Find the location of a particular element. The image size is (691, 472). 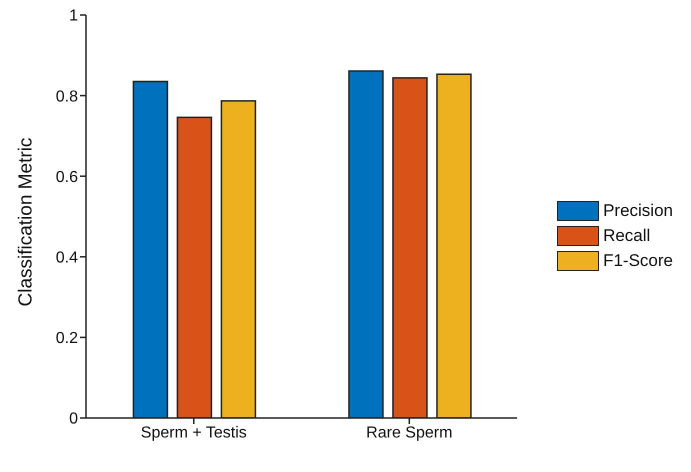

legend-label: Recall is located at coordinates (626, 236).